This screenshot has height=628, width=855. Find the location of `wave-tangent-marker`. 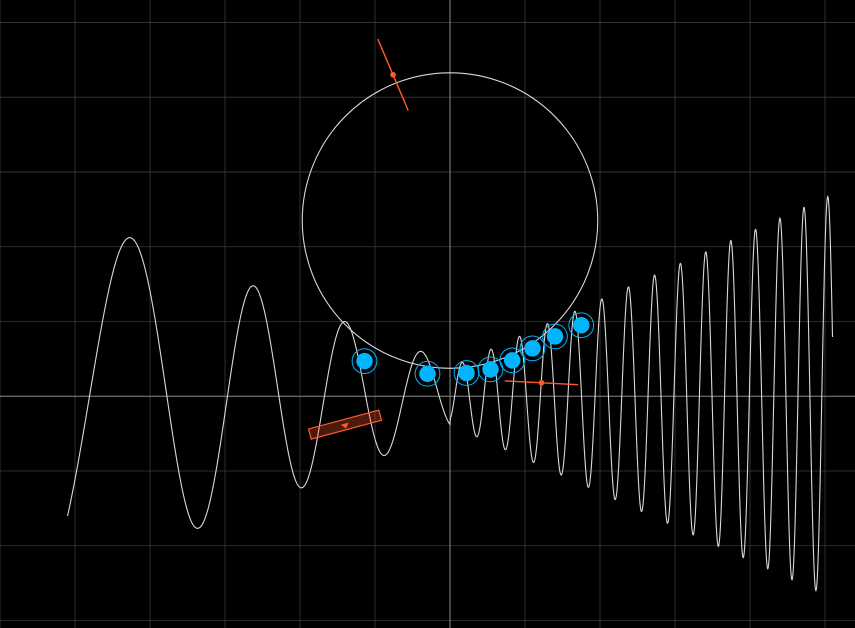

wave-tangent-marker is located at coordinates (541, 382).